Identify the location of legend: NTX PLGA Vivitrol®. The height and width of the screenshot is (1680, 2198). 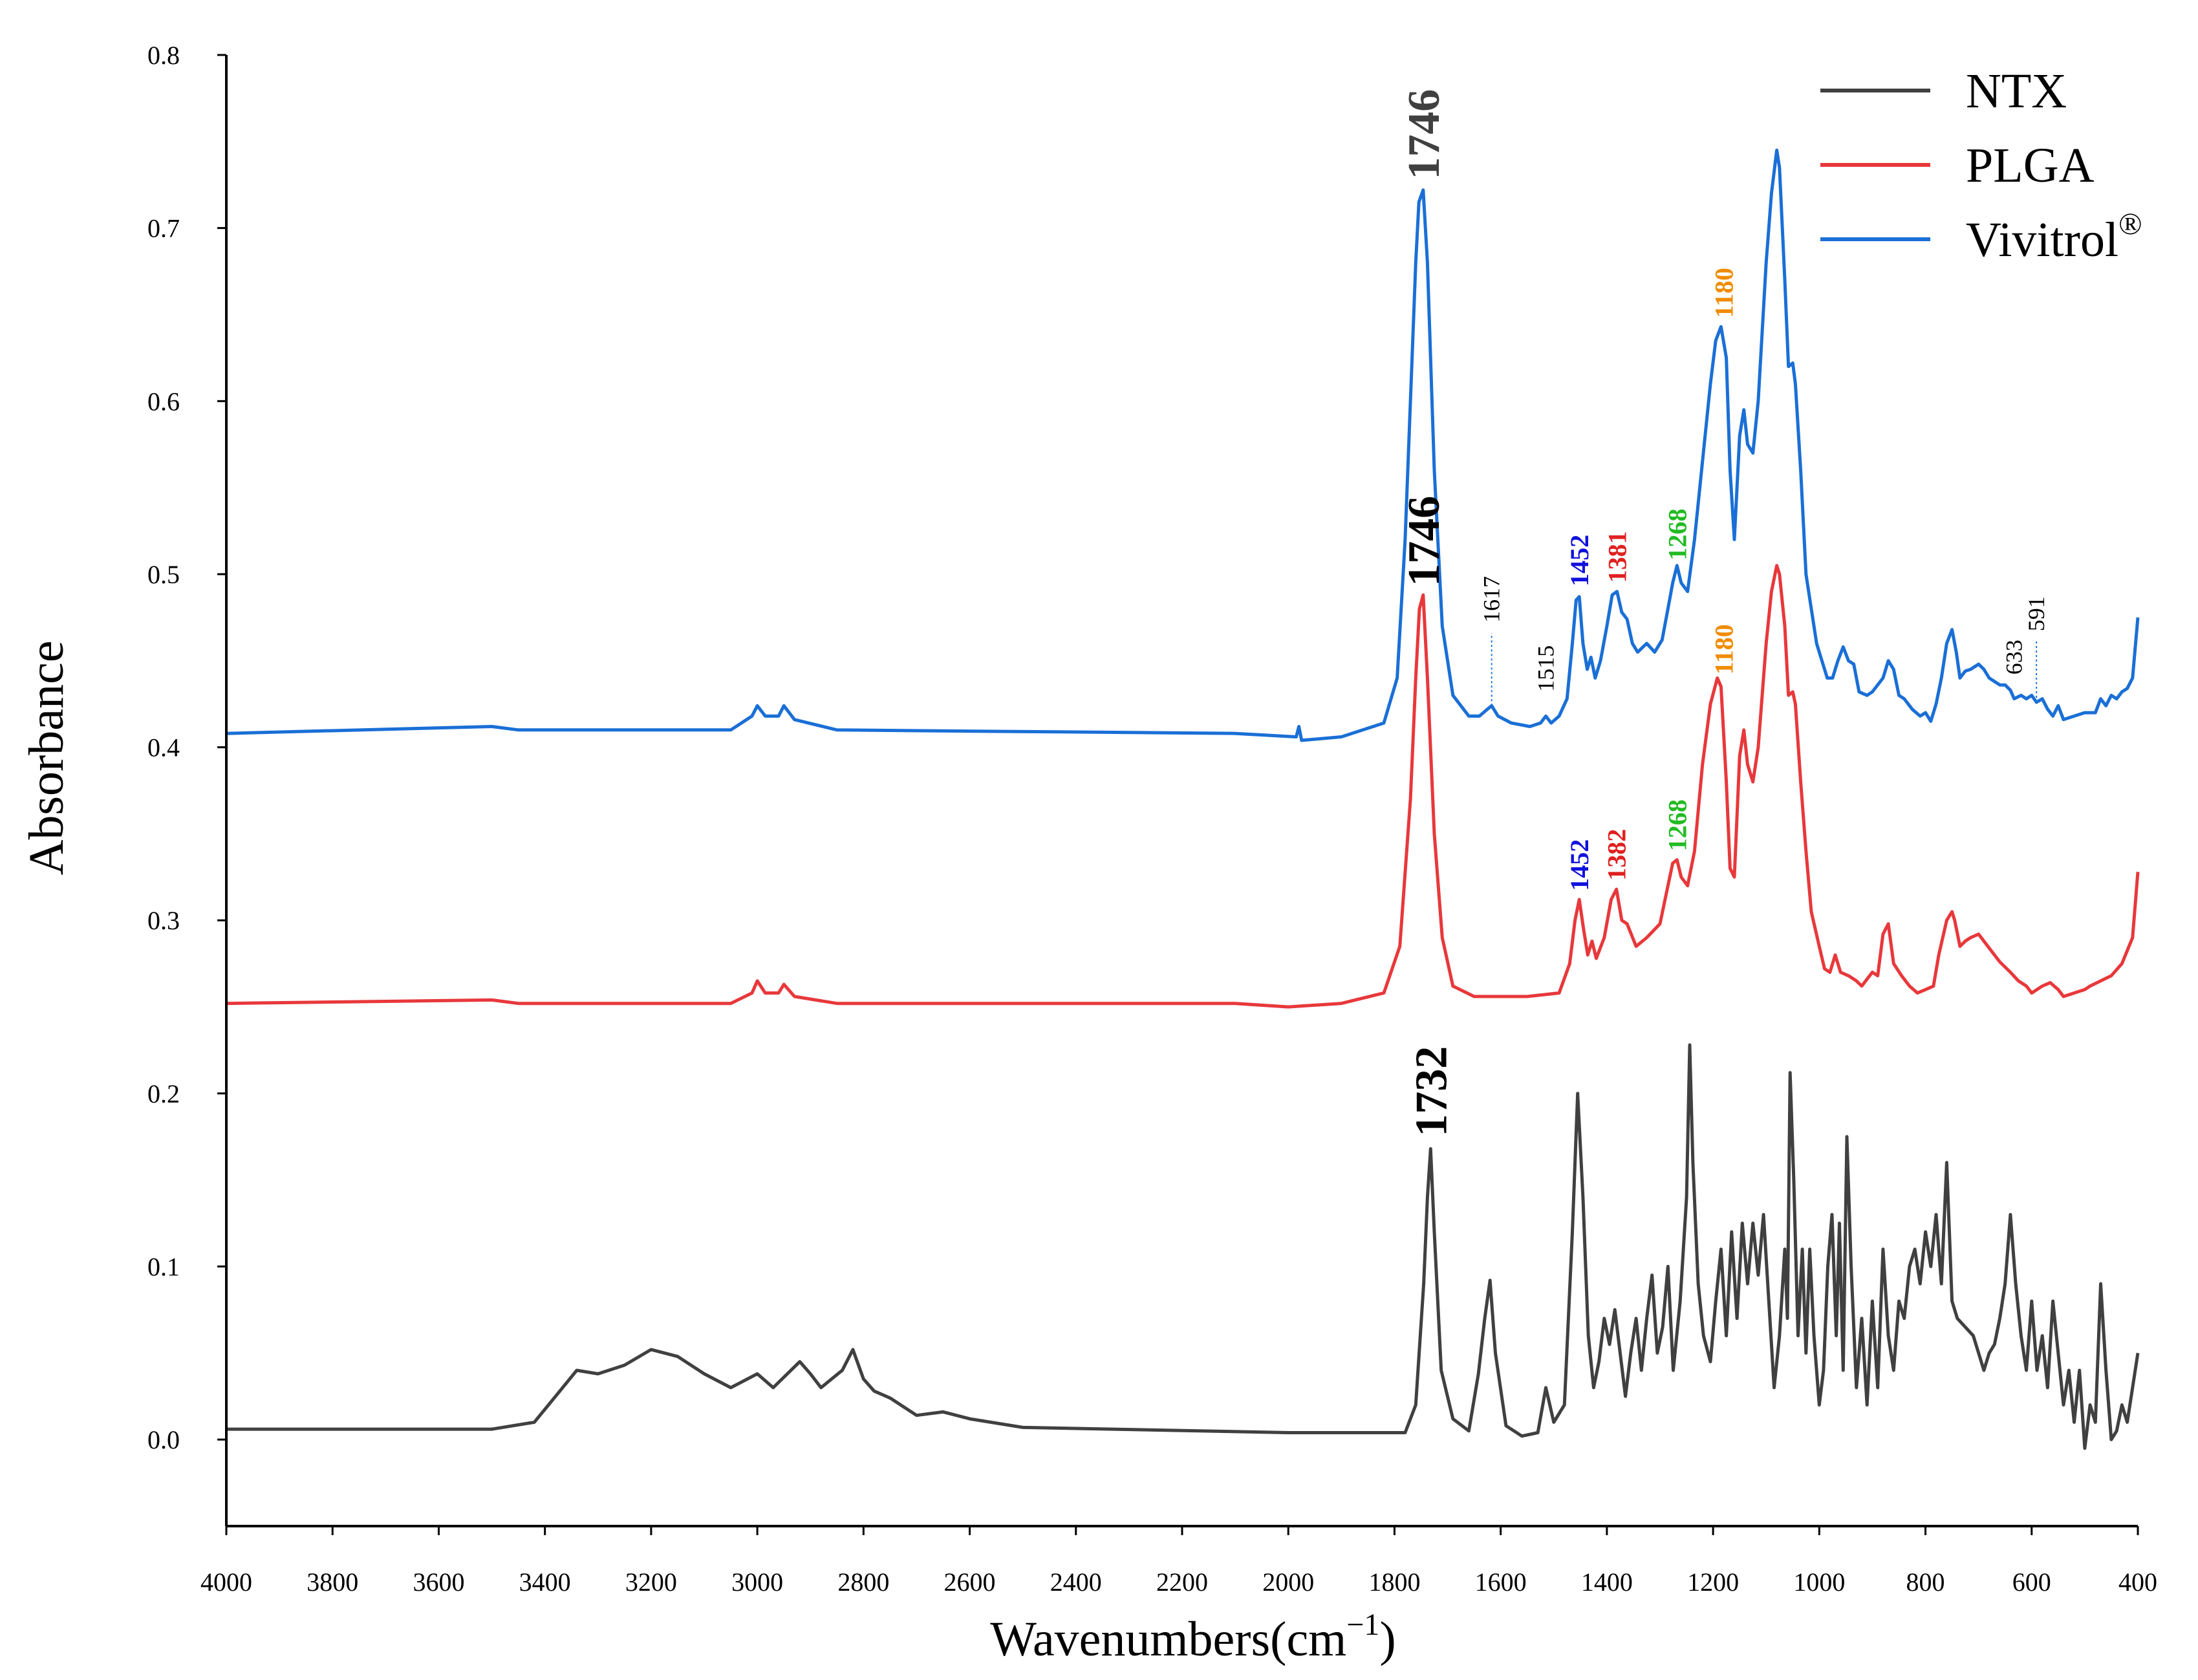
(1981, 165).